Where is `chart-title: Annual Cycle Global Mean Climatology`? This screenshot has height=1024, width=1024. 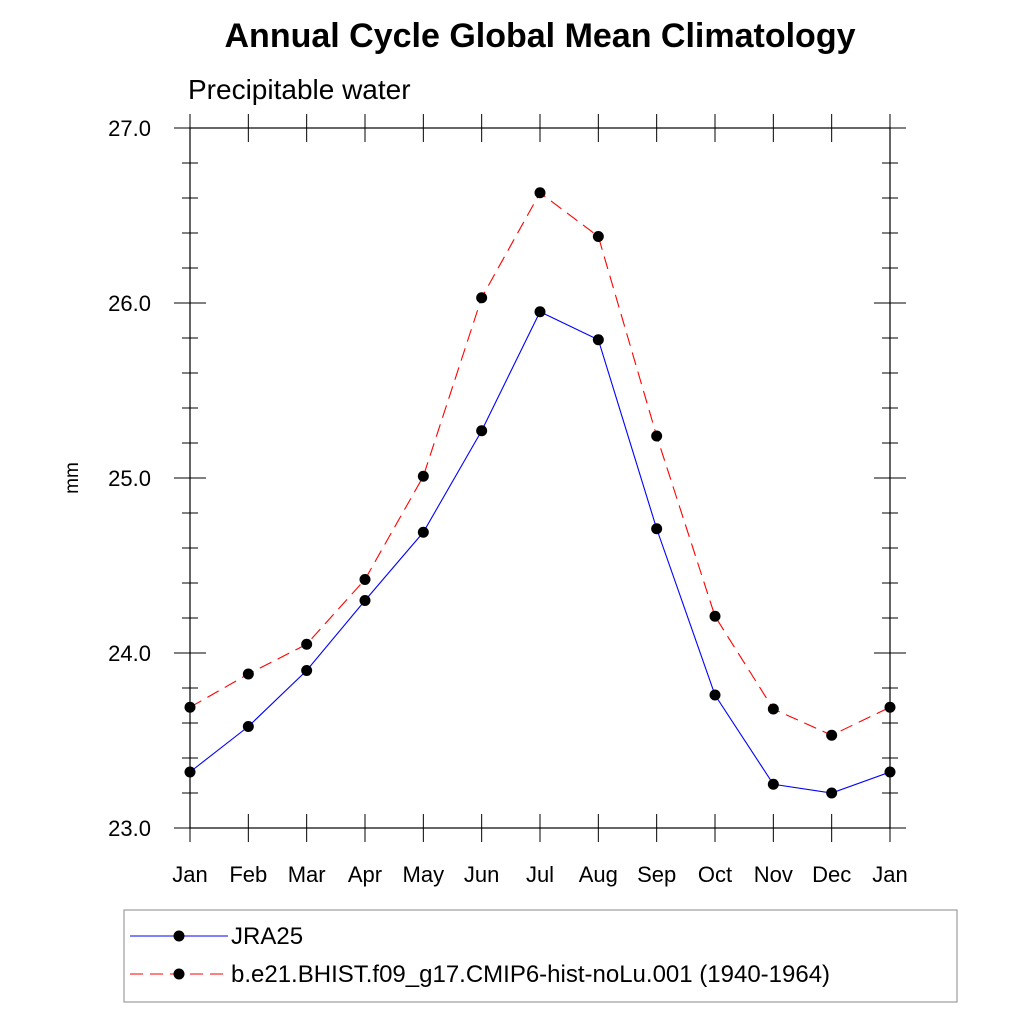 chart-title: Annual Cycle Global Mean Climatology is located at coordinates (540, 36).